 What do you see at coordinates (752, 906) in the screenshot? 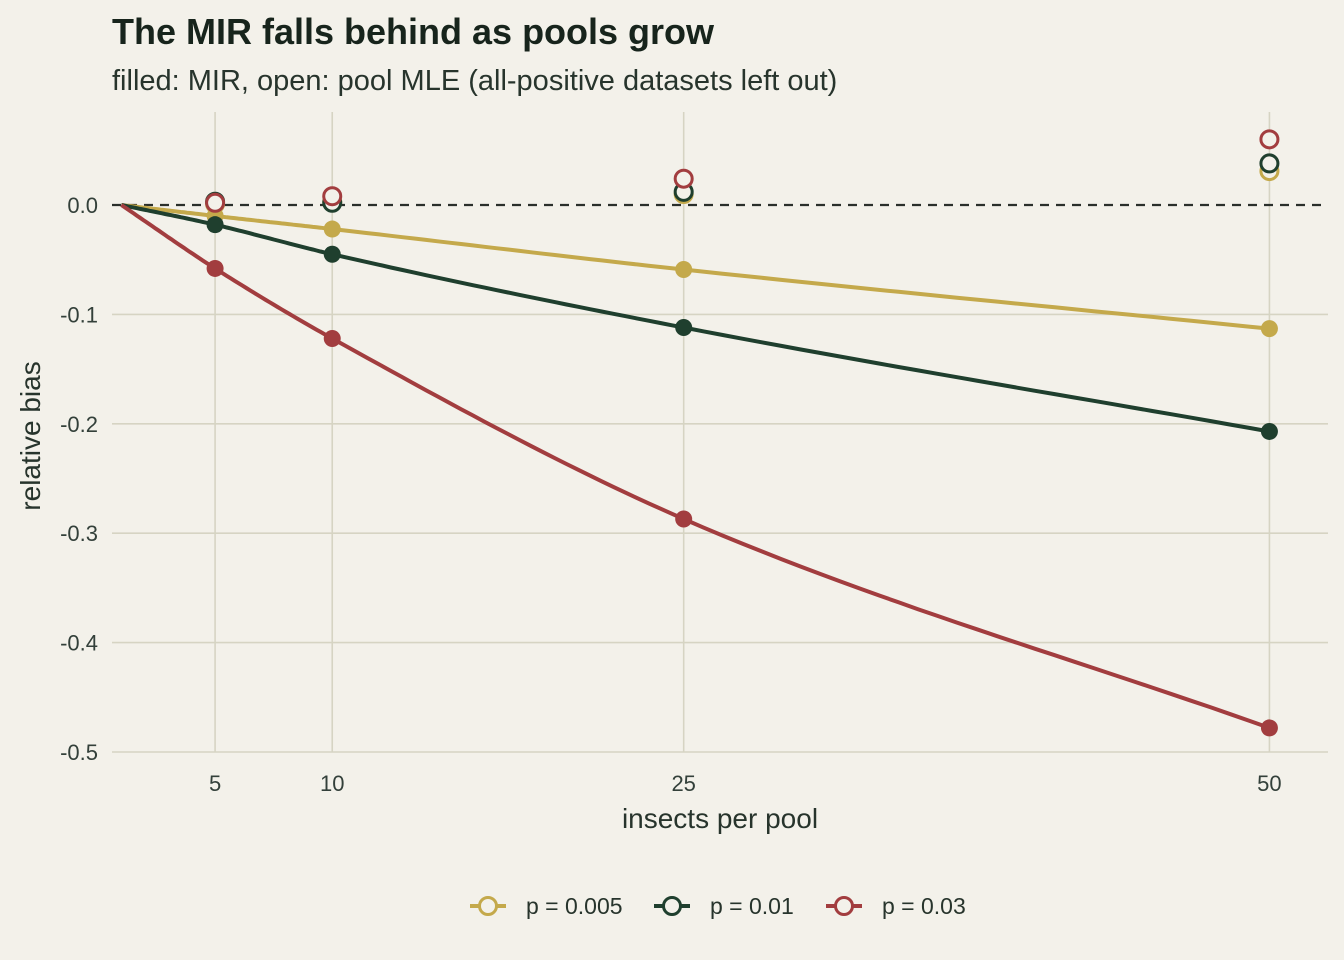
I see `legend-label: p = 0.01` at bounding box center [752, 906].